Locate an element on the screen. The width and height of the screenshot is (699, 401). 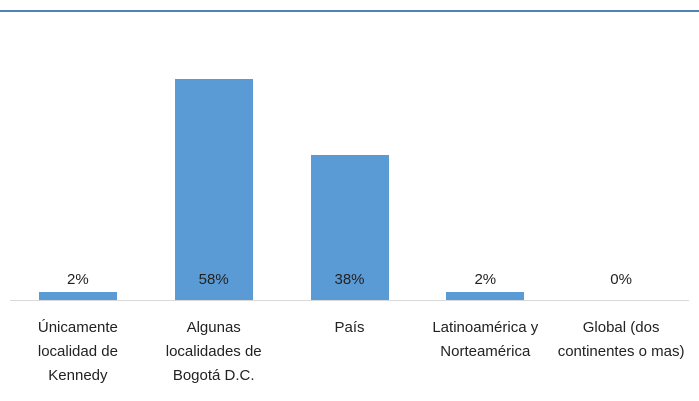
x-tick-label: País is located at coordinates (349, 327).